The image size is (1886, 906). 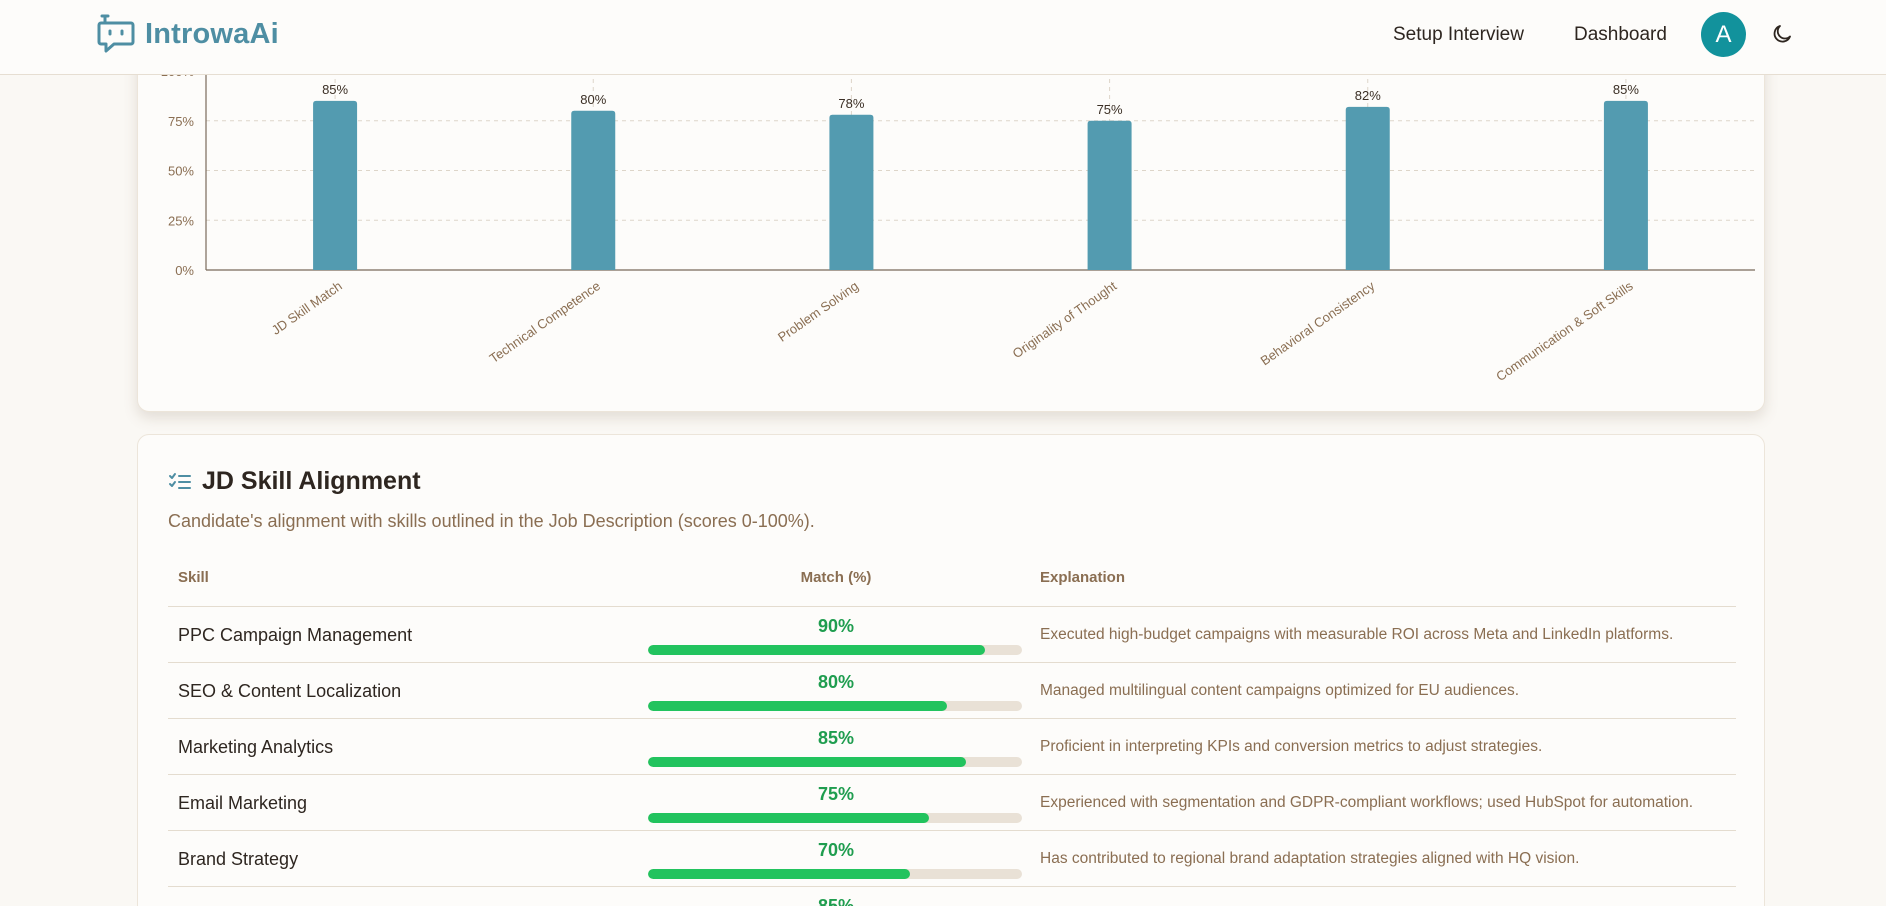 What do you see at coordinates (1620, 34) in the screenshot?
I see `nav-dashboard: Dashboard` at bounding box center [1620, 34].